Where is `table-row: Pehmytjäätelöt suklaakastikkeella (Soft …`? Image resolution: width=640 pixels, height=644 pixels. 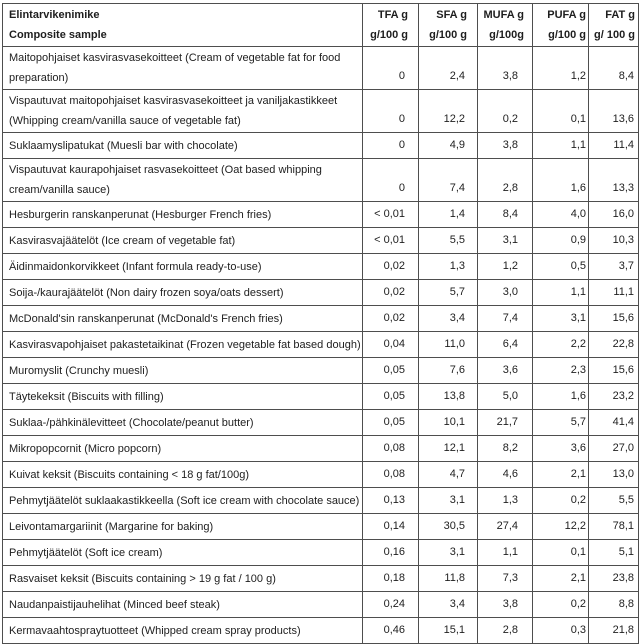 table-row: Pehmytjäätelöt suklaakastikkeella (Soft … is located at coordinates (320, 500).